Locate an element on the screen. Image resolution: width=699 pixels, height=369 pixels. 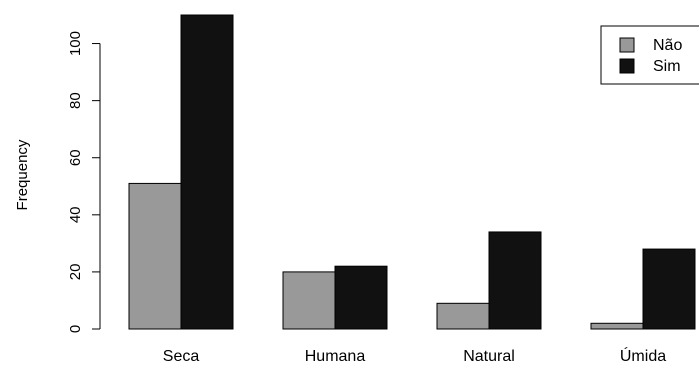
y-tick-label: 40 is located at coordinates (75, 214).